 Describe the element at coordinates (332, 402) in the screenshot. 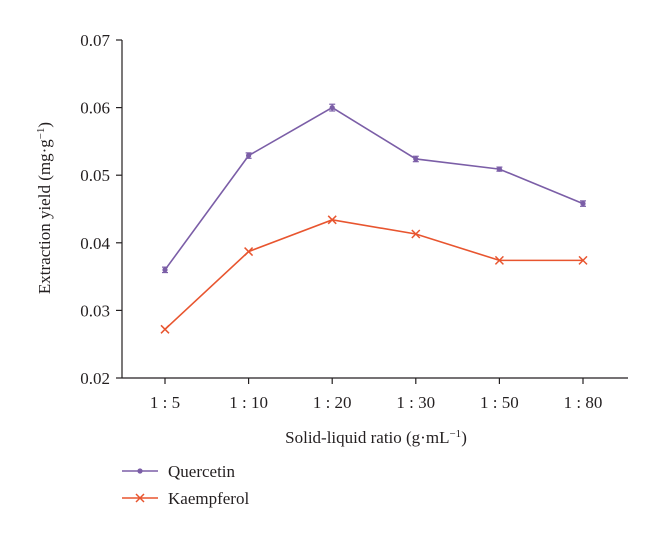

I see `x-tick-label: 1 : 20` at that location.